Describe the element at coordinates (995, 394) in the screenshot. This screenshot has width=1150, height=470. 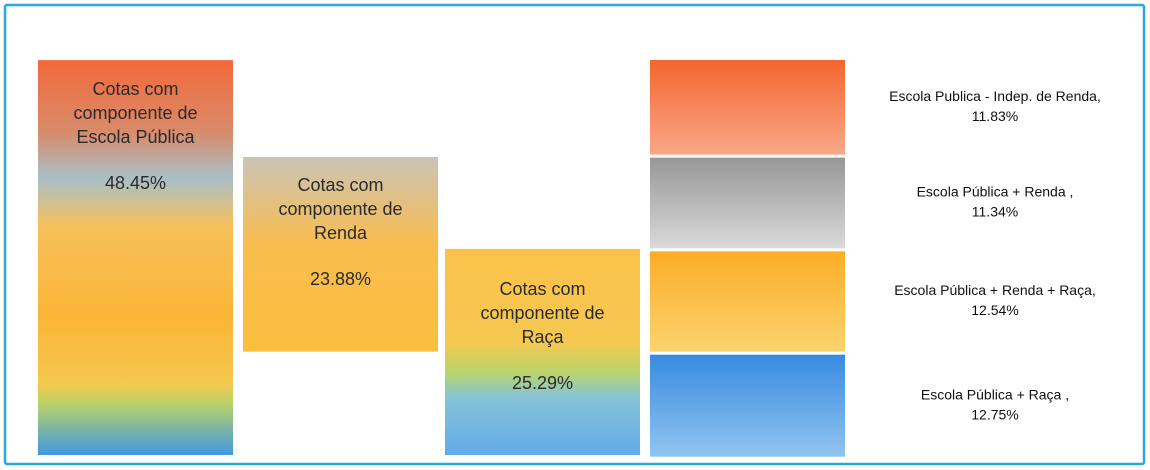
I see `segment-label: Escola Pública + Raça ,` at that location.